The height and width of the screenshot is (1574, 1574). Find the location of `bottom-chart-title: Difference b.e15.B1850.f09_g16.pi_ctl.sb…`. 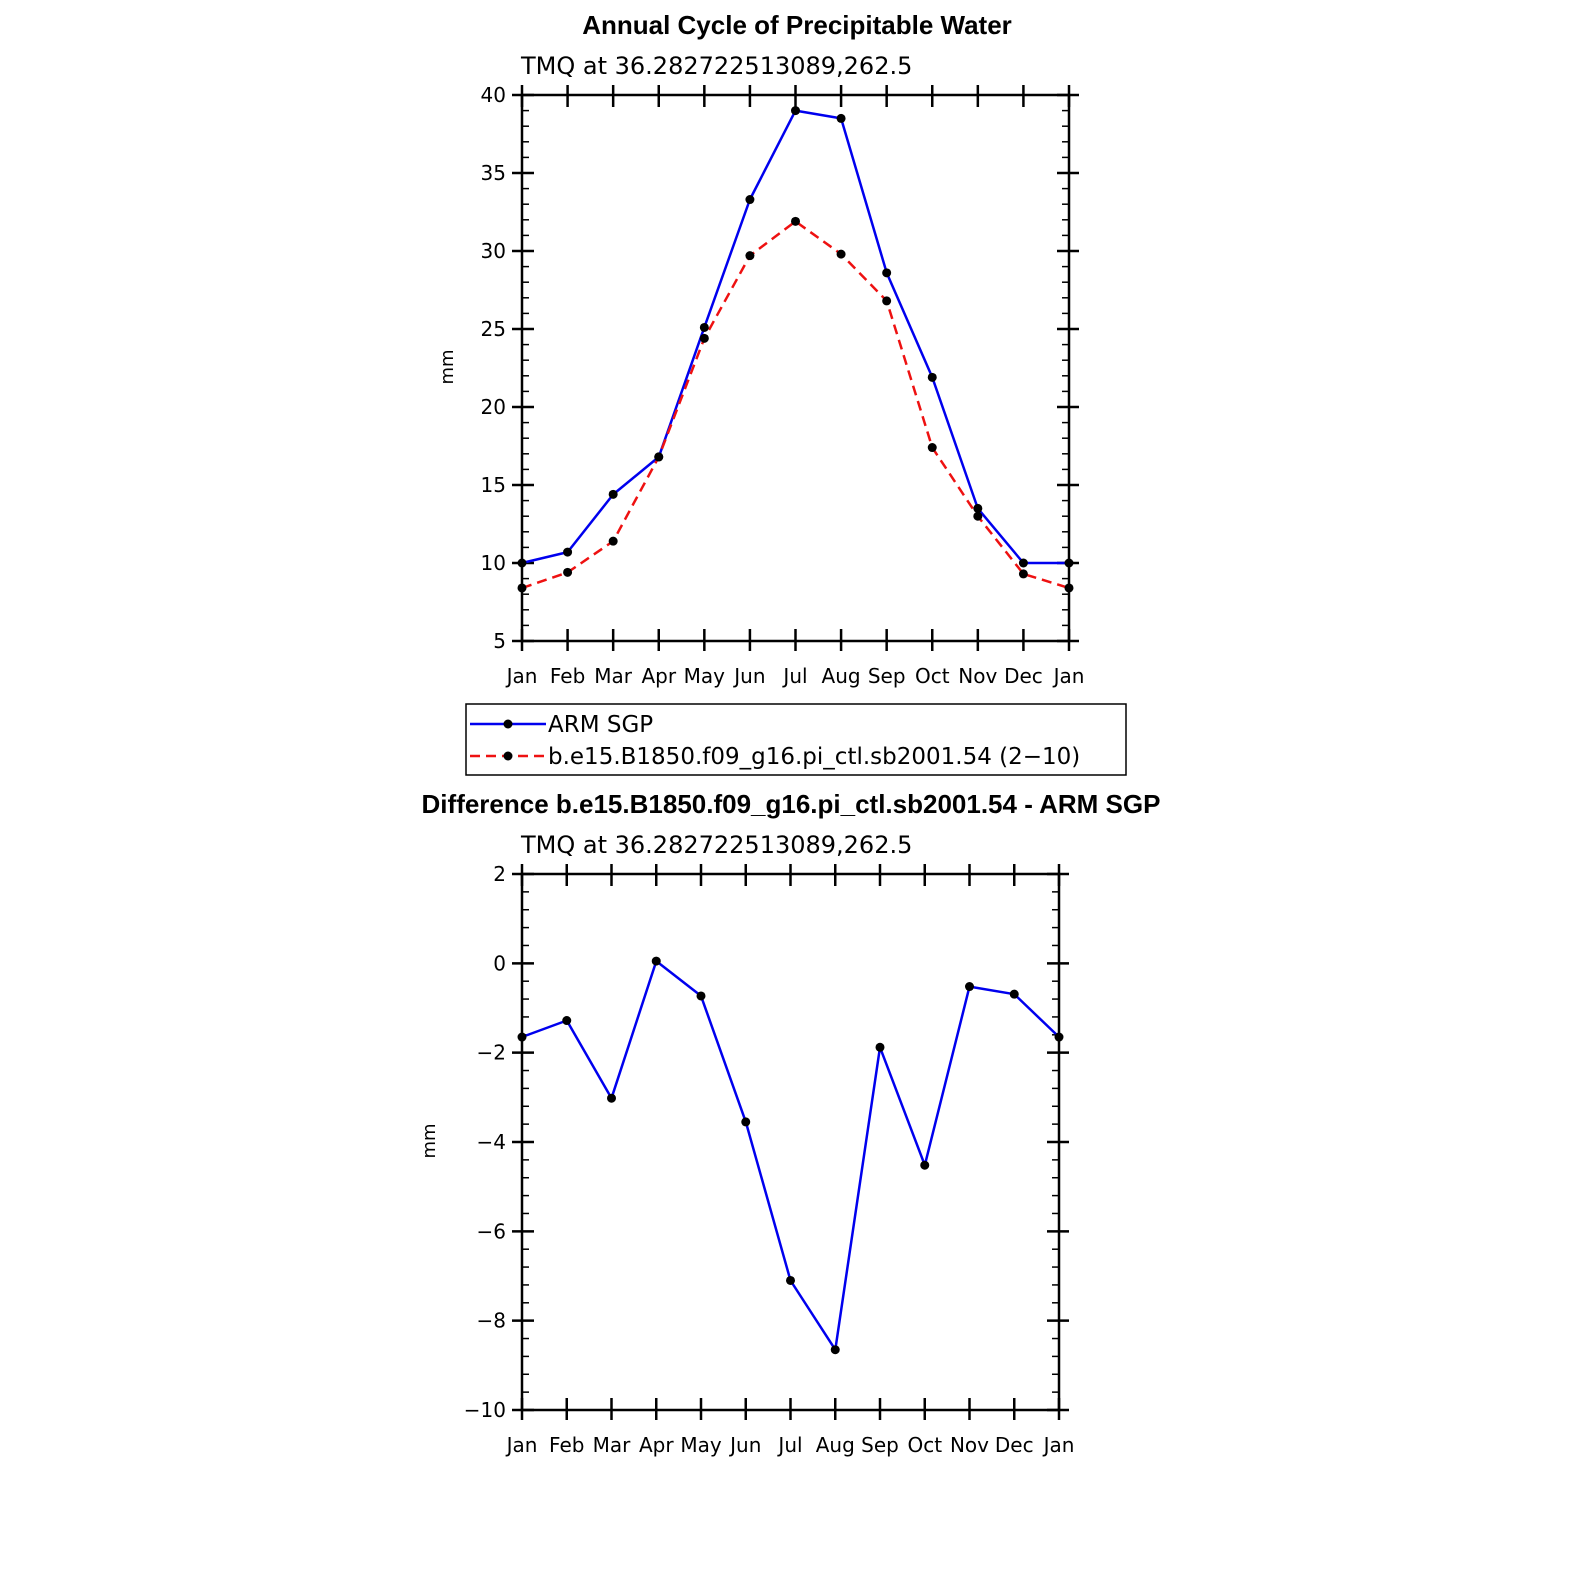

bottom-chart-title: Difference b.e15.B1850.f09_g16.pi_ctl.sb… is located at coordinates (791, 804).